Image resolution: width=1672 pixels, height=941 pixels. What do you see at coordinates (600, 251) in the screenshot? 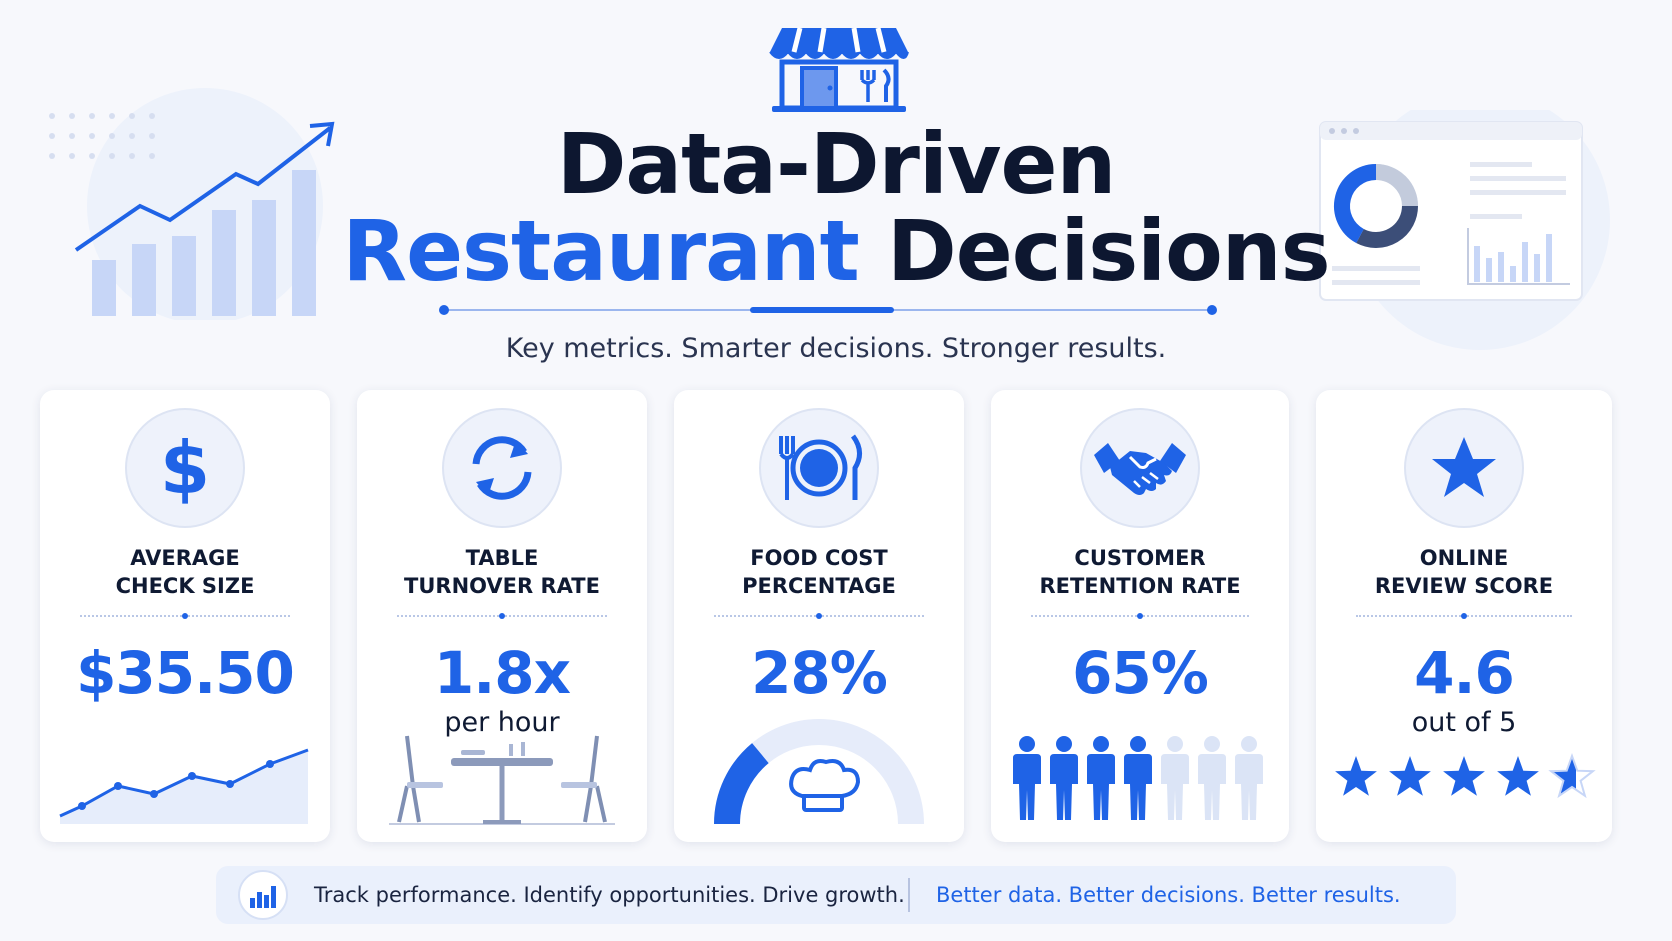
I see `page-title-accent: Restaurant` at bounding box center [600, 251].